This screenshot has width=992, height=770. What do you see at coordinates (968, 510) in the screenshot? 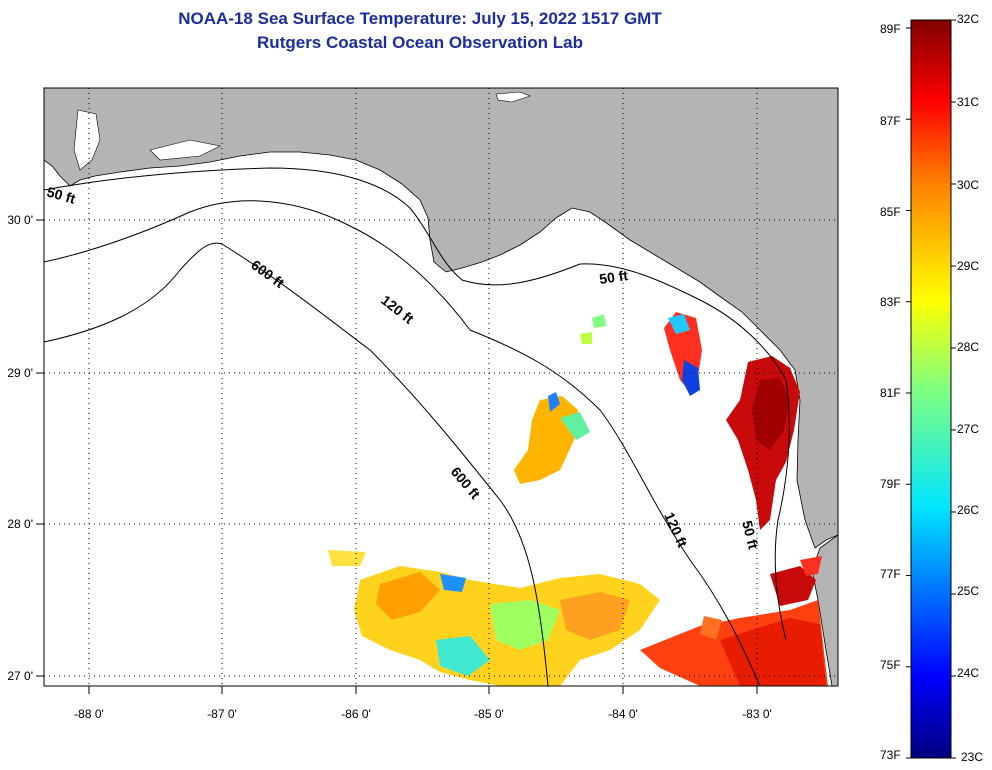
I see `cbar-c-26: 26C` at bounding box center [968, 510].